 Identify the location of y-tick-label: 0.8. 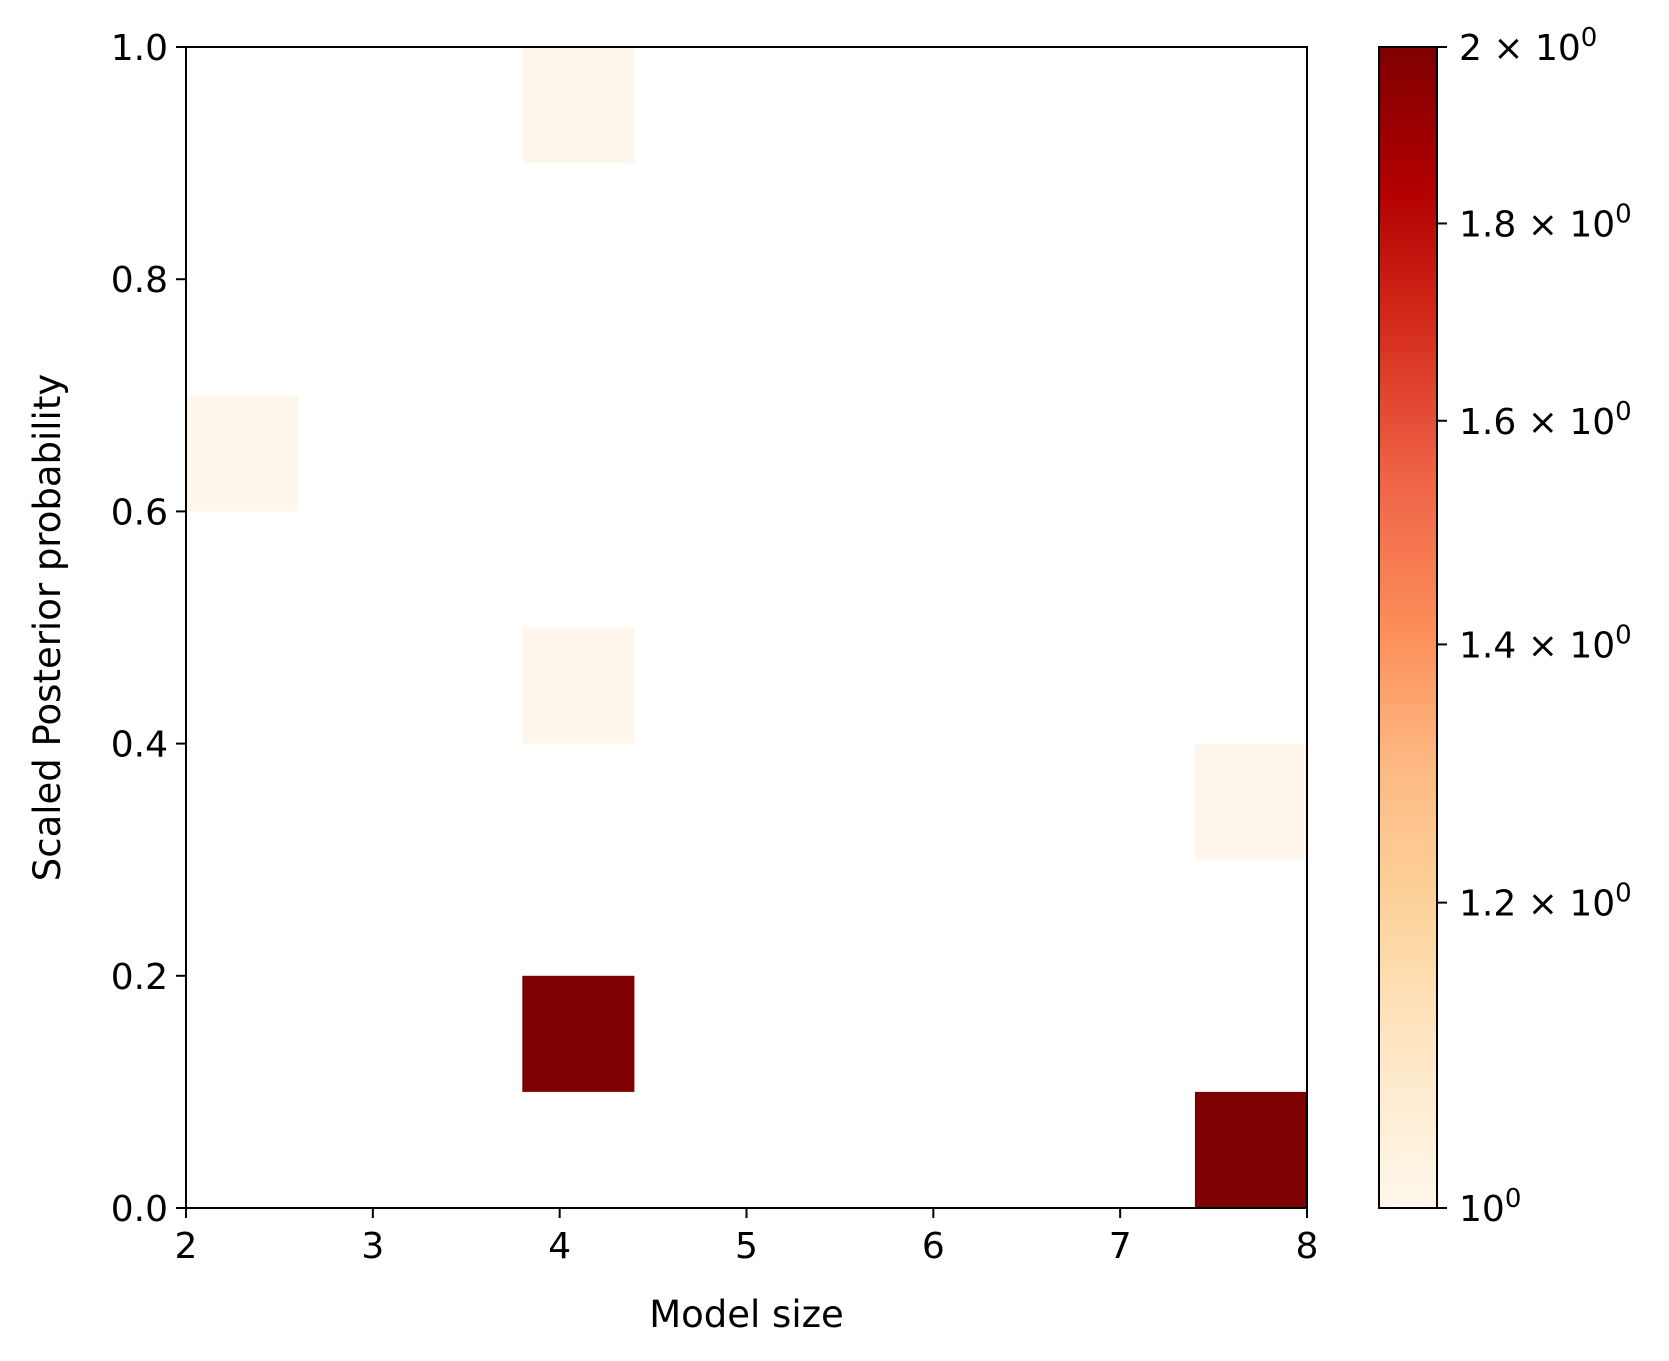
(139, 280).